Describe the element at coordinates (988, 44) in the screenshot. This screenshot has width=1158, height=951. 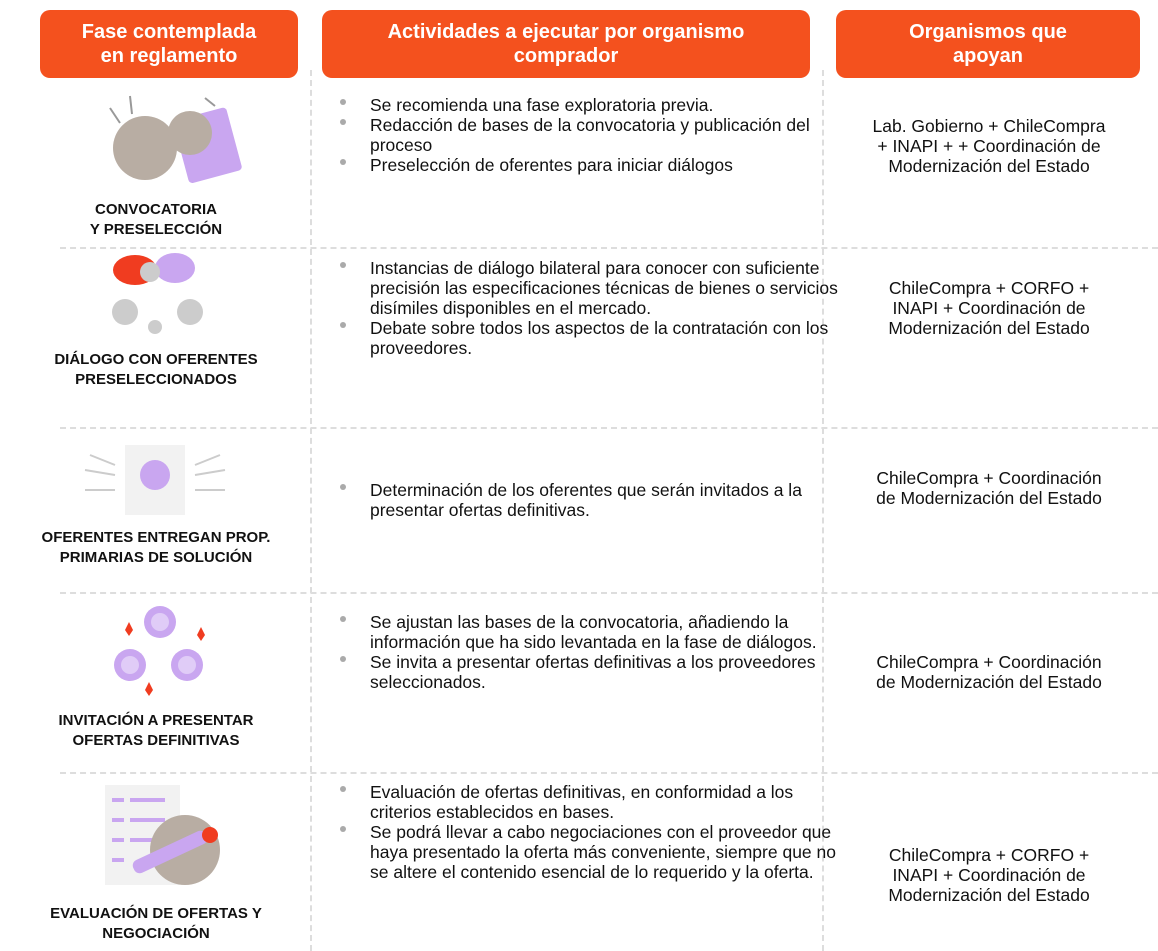
I see `header-cell: Organismos que apoyan` at that location.